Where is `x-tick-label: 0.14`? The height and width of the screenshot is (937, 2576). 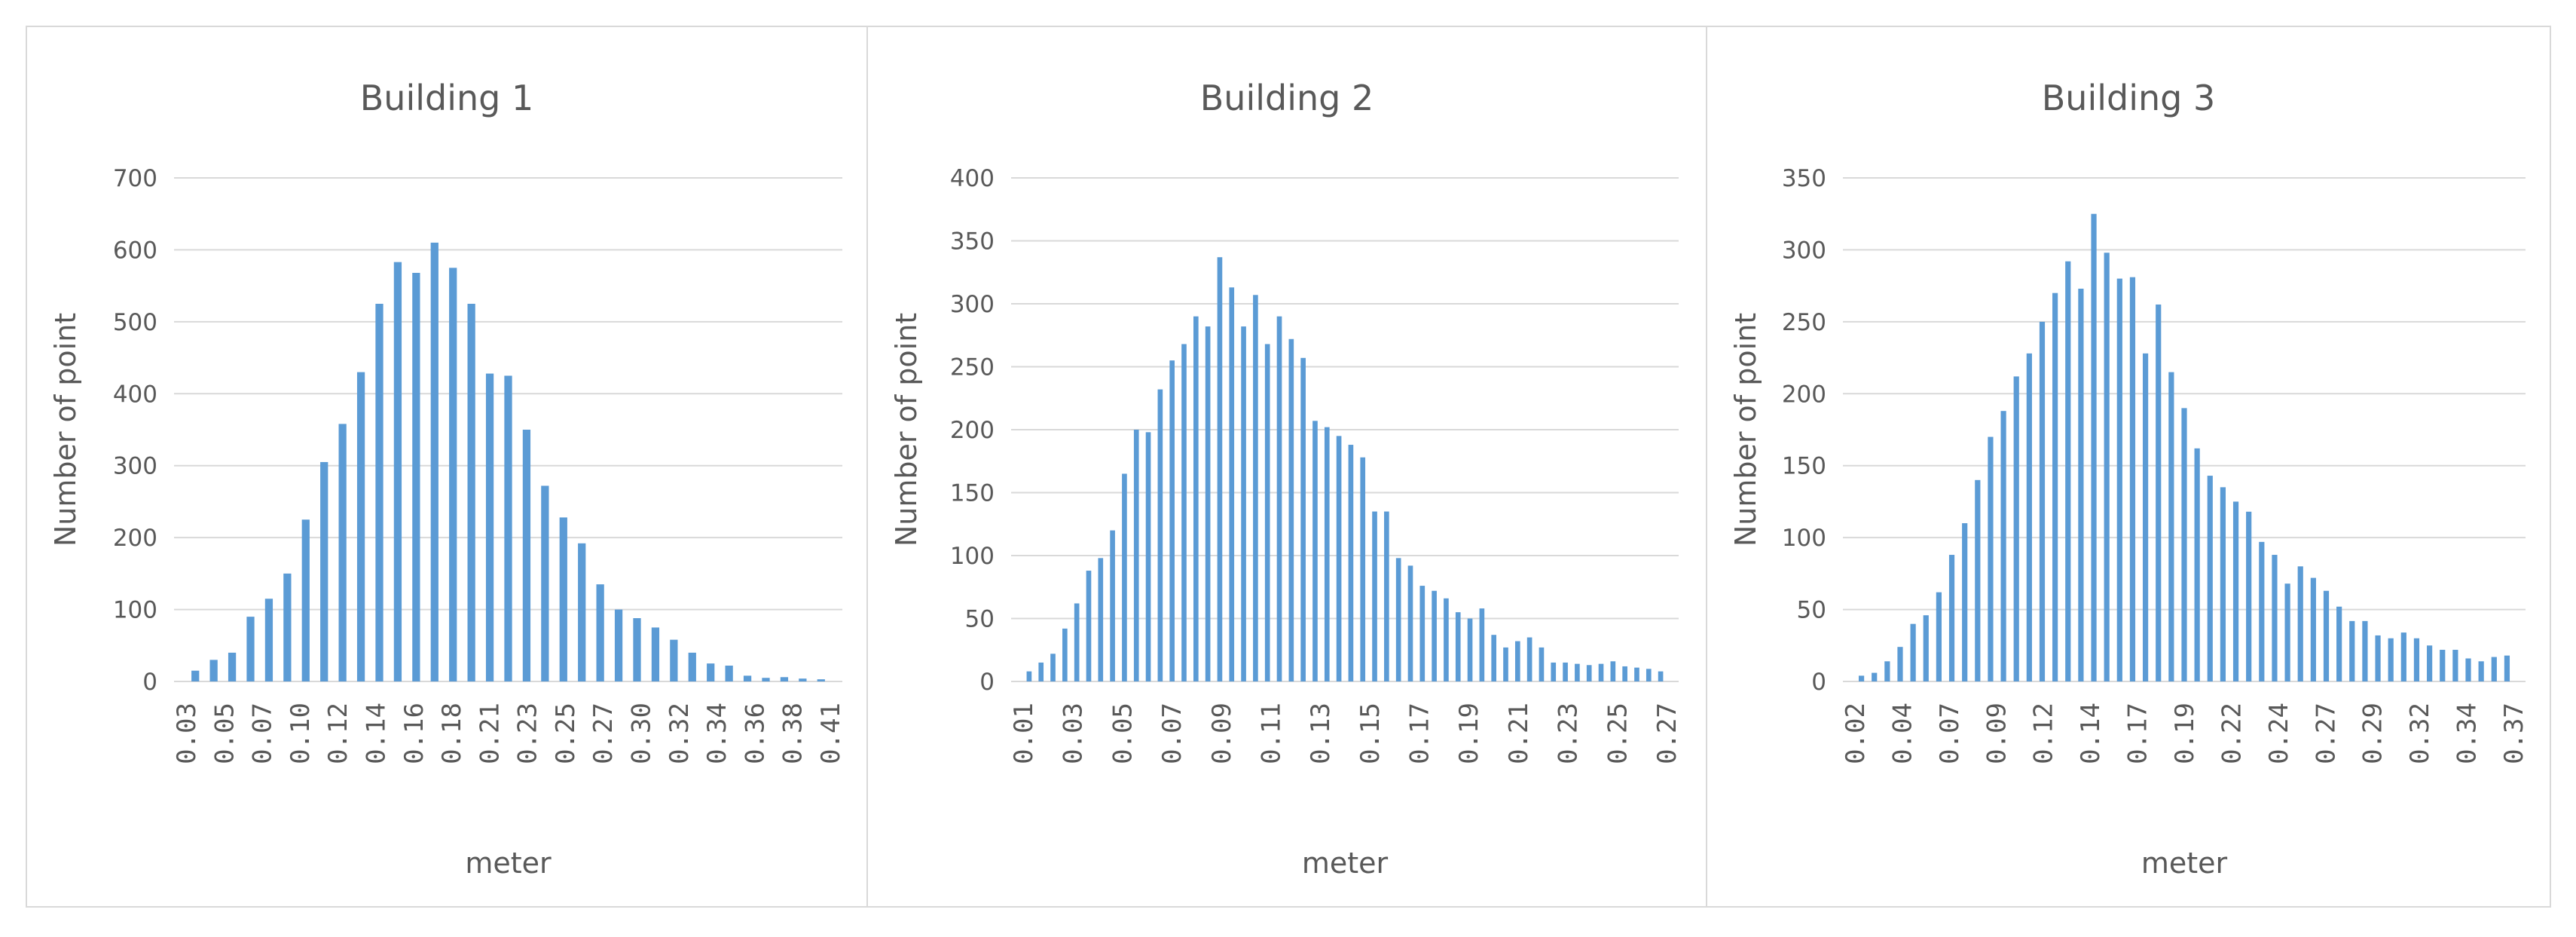
x-tick-label: 0.14 is located at coordinates (376, 733).